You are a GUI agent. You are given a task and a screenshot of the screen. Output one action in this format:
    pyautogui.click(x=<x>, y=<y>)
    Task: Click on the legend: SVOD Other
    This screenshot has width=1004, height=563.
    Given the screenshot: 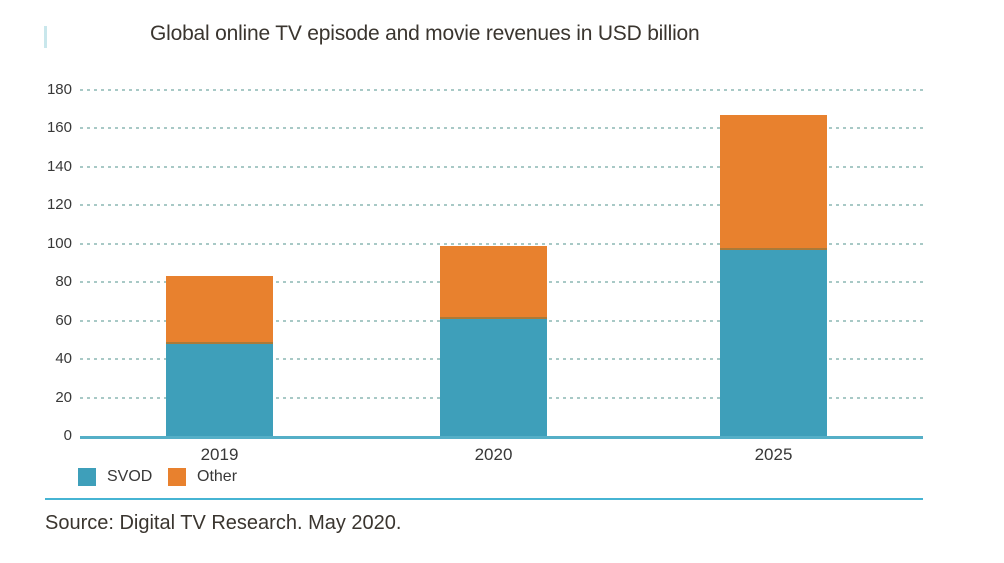 What is the action you would take?
    pyautogui.click(x=502, y=480)
    